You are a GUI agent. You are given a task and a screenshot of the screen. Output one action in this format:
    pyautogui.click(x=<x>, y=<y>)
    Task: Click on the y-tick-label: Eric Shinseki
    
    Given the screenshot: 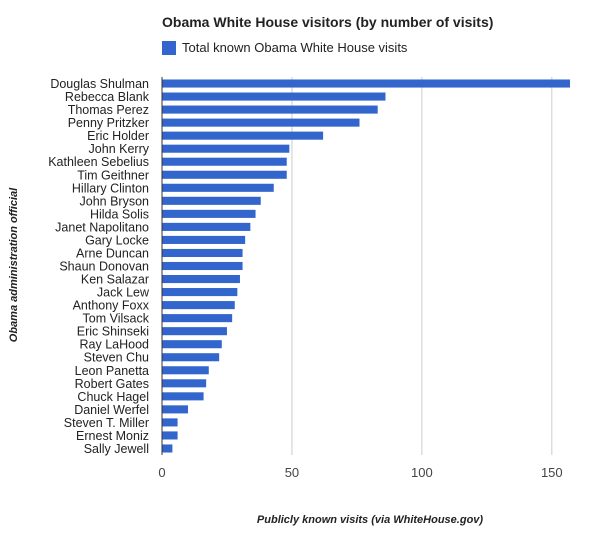 What is the action you would take?
    pyautogui.click(x=113, y=332)
    